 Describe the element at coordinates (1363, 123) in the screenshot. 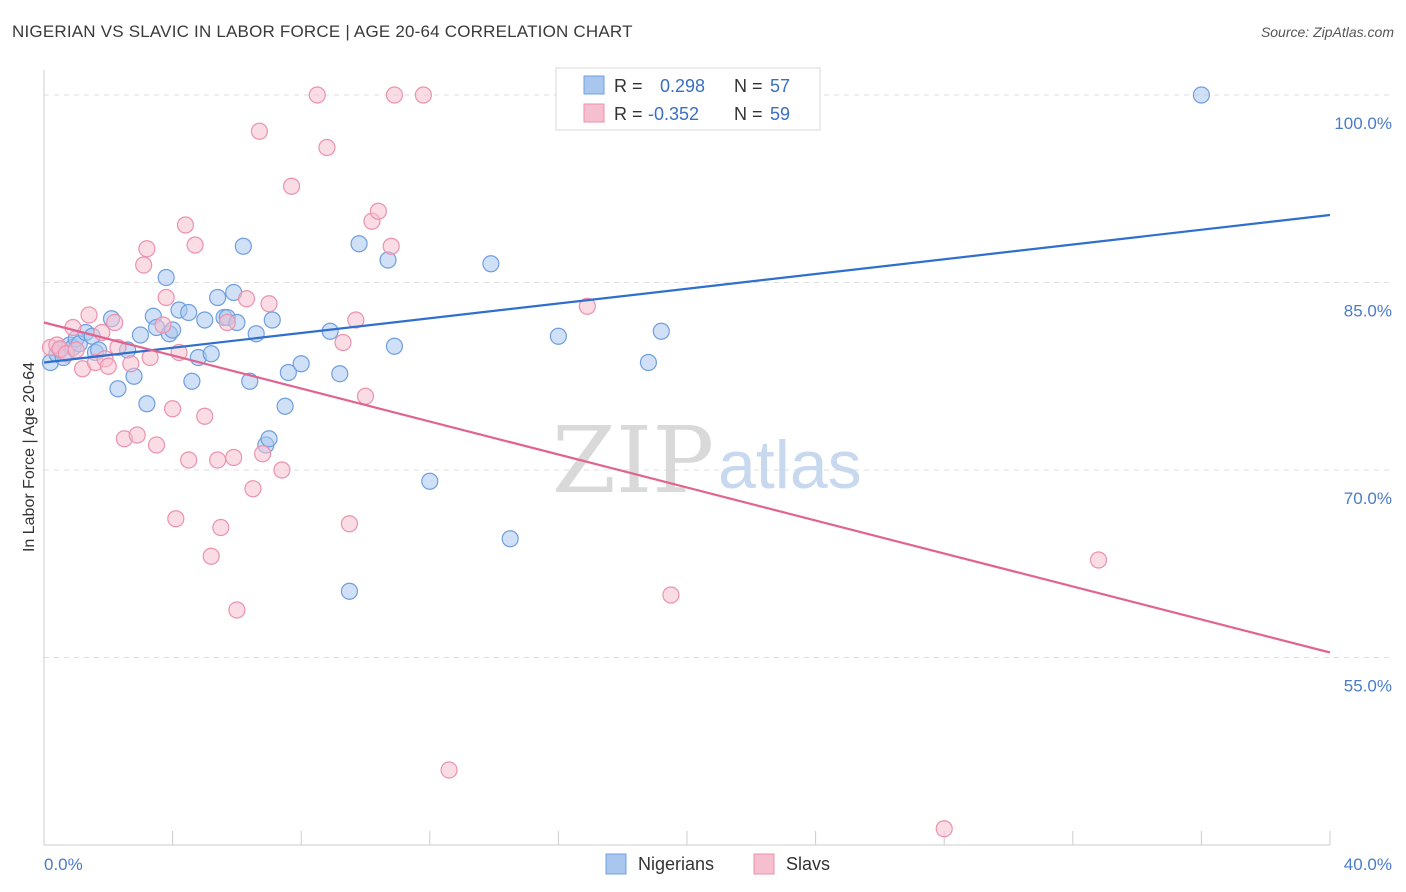

I see `y-tick-label: 100.0%` at that location.